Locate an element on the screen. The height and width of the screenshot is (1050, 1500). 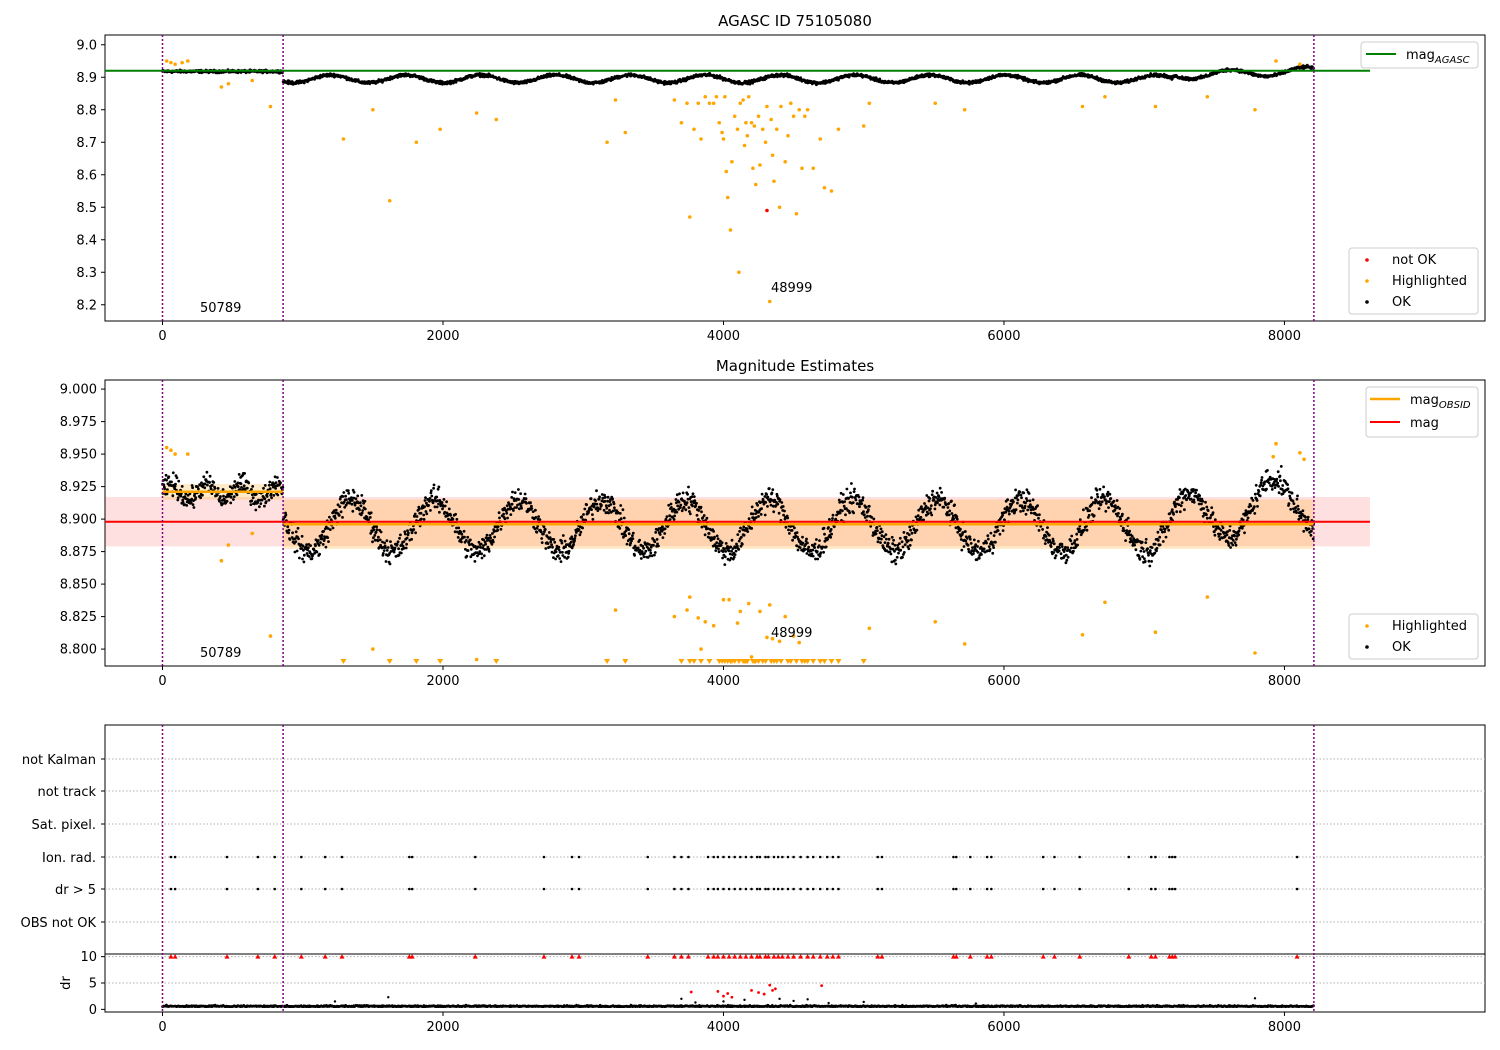
legend-lines: magAGASC is located at coordinates (1419, 55).